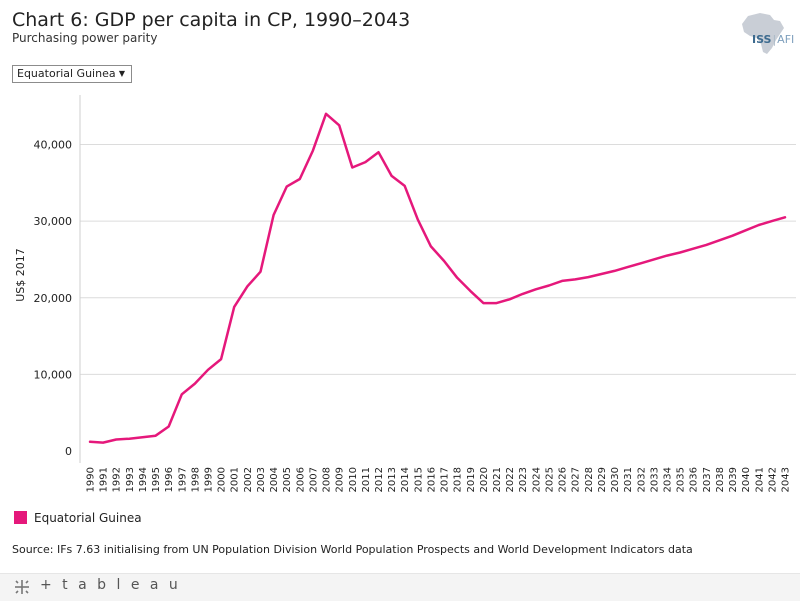 The image size is (800, 601). I want to click on x-tick-label: 2001, so click(235, 479).